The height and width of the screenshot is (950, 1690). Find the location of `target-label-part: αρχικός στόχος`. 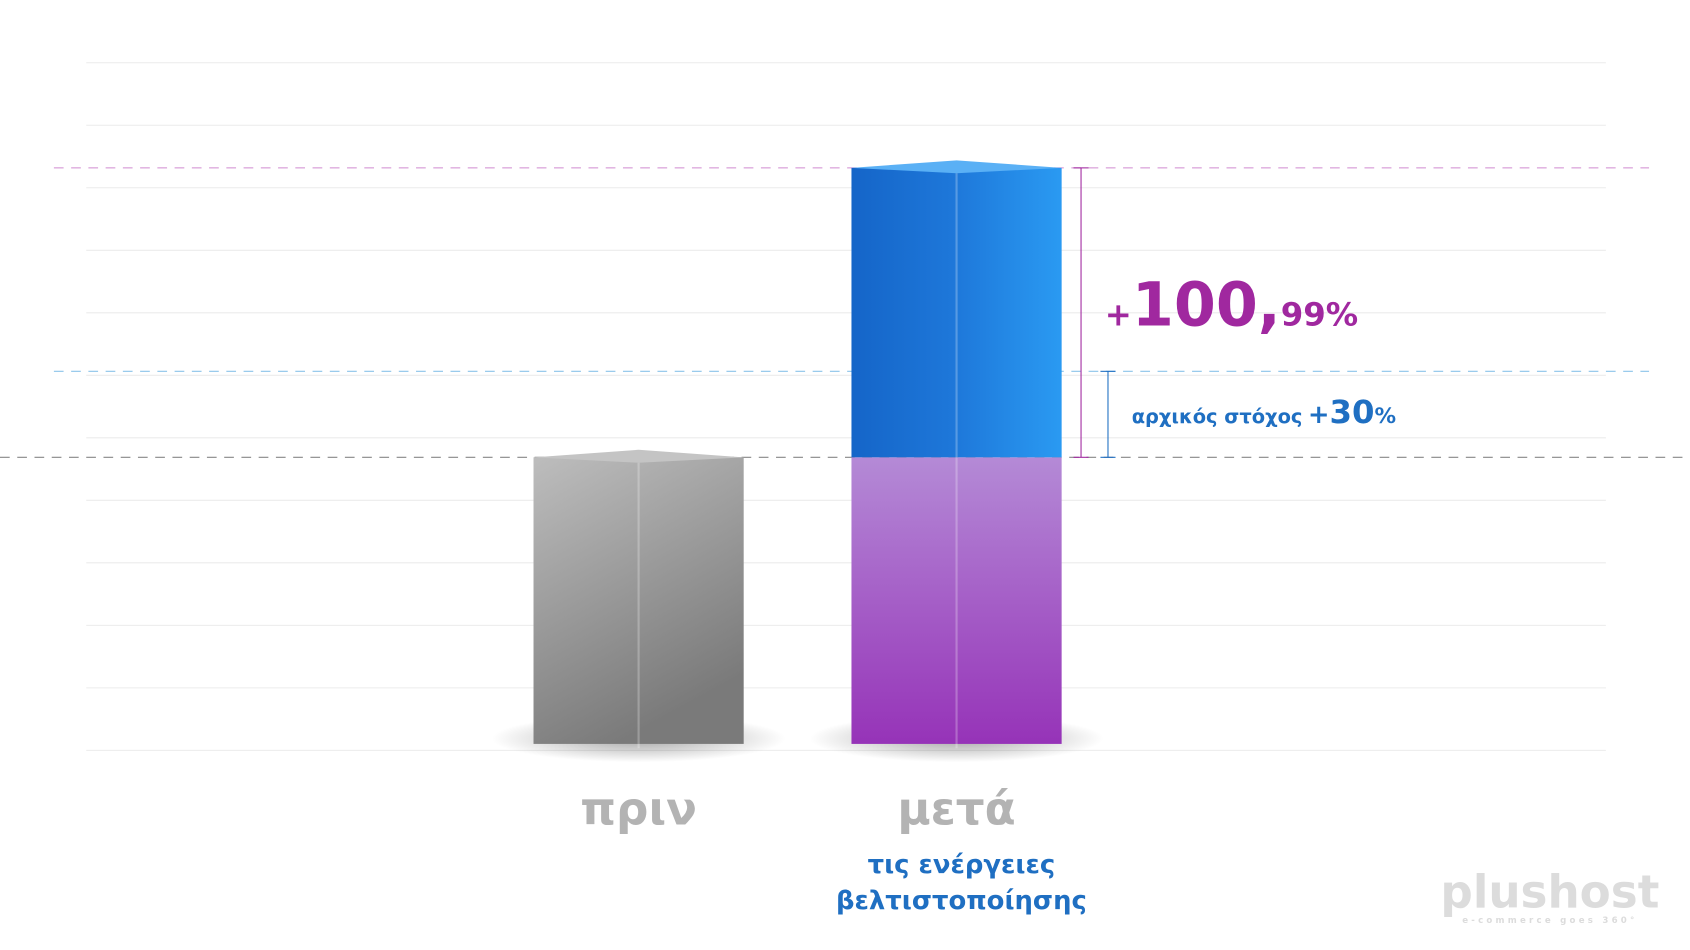

target-label-part: αρχικός στόχος is located at coordinates (1217, 416).